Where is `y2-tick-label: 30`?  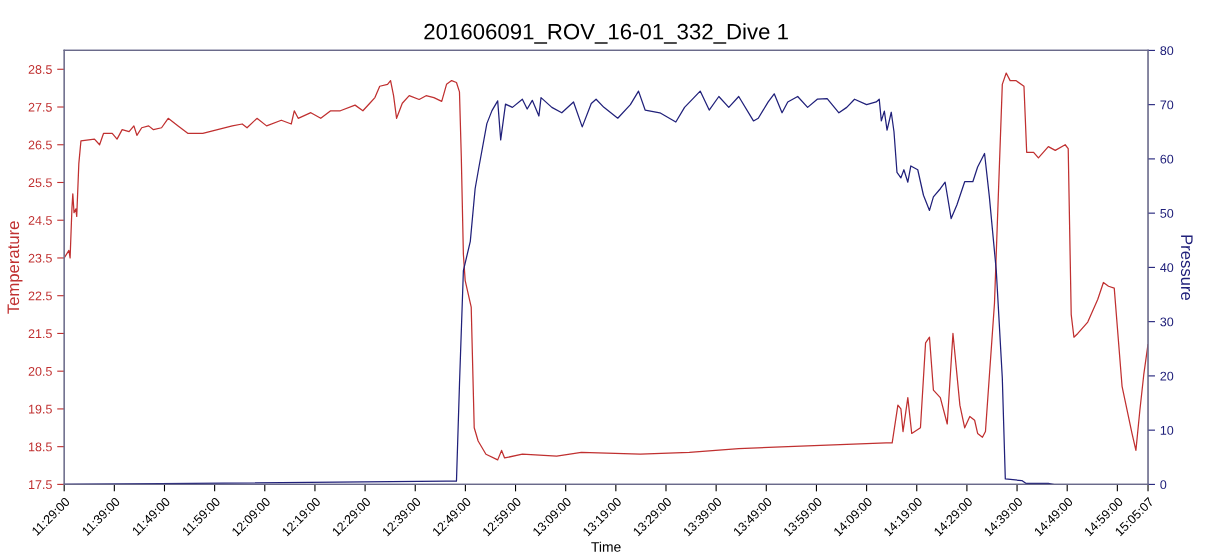 y2-tick-label: 30 is located at coordinates (1167, 322).